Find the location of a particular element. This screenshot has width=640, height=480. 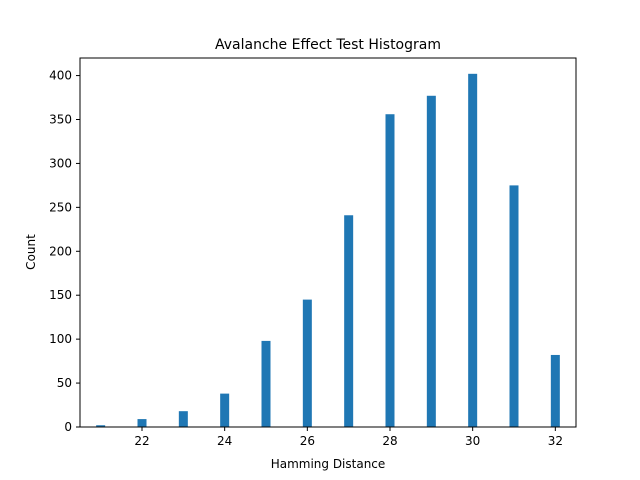

y-tick-label: 0 is located at coordinates (68, 427).